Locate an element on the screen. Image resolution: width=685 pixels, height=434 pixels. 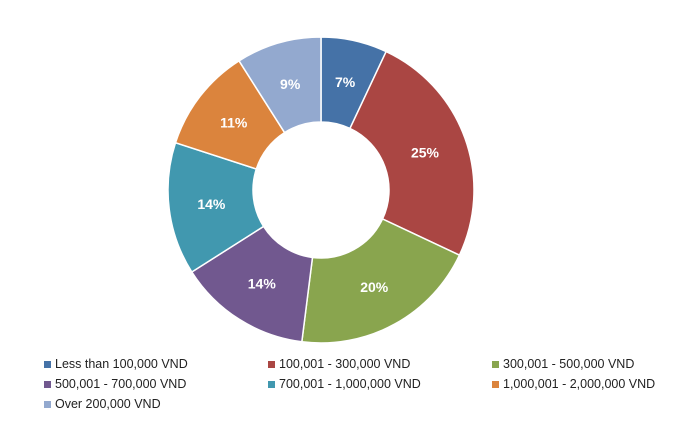
slice-data-label-0: 7% is located at coordinates (345, 82).